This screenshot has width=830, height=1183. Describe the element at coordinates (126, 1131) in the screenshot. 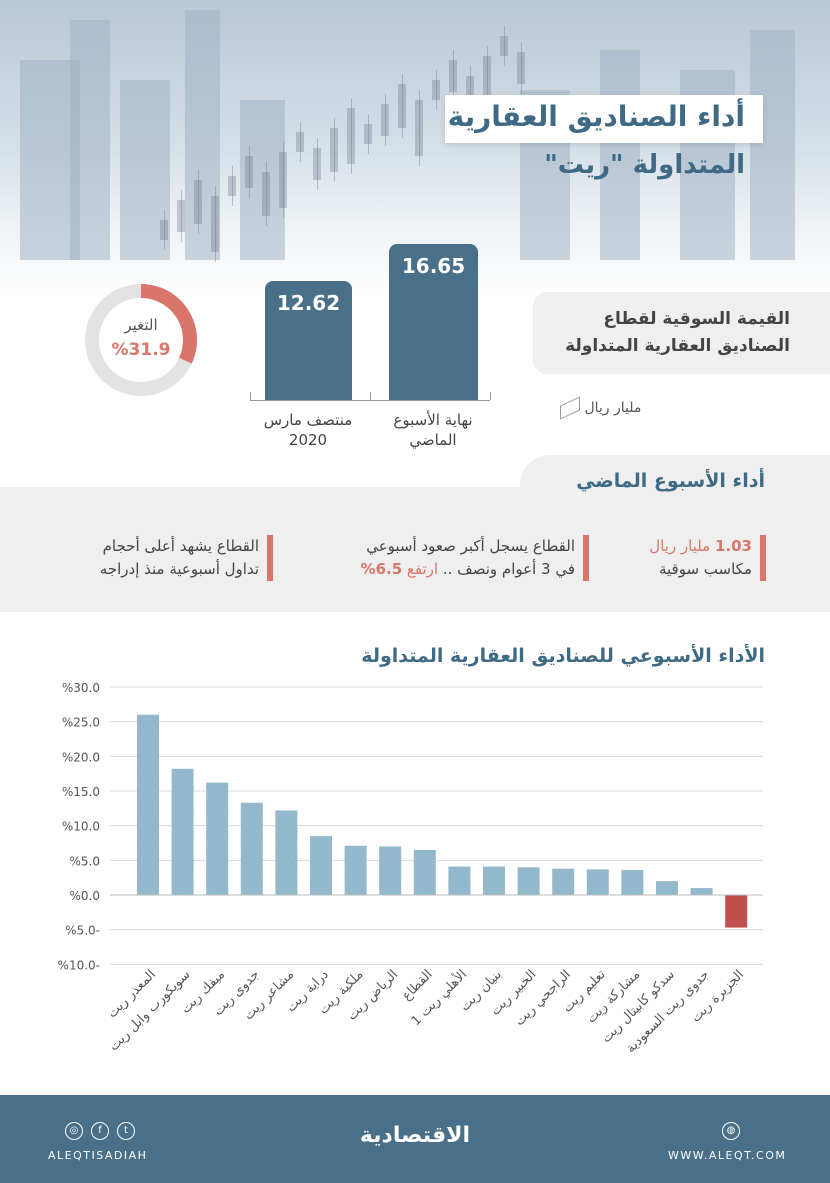

I see `twitter-icon: t` at that location.